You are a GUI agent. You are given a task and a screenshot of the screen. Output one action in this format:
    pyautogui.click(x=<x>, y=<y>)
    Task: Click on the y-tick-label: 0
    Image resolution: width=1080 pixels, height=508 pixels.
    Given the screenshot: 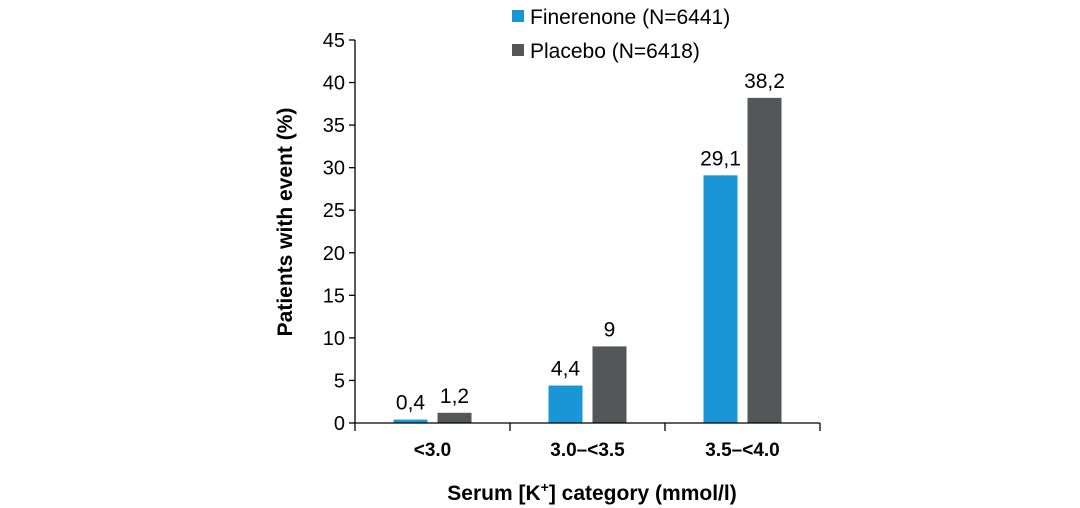 What is the action you would take?
    pyautogui.click(x=339, y=424)
    